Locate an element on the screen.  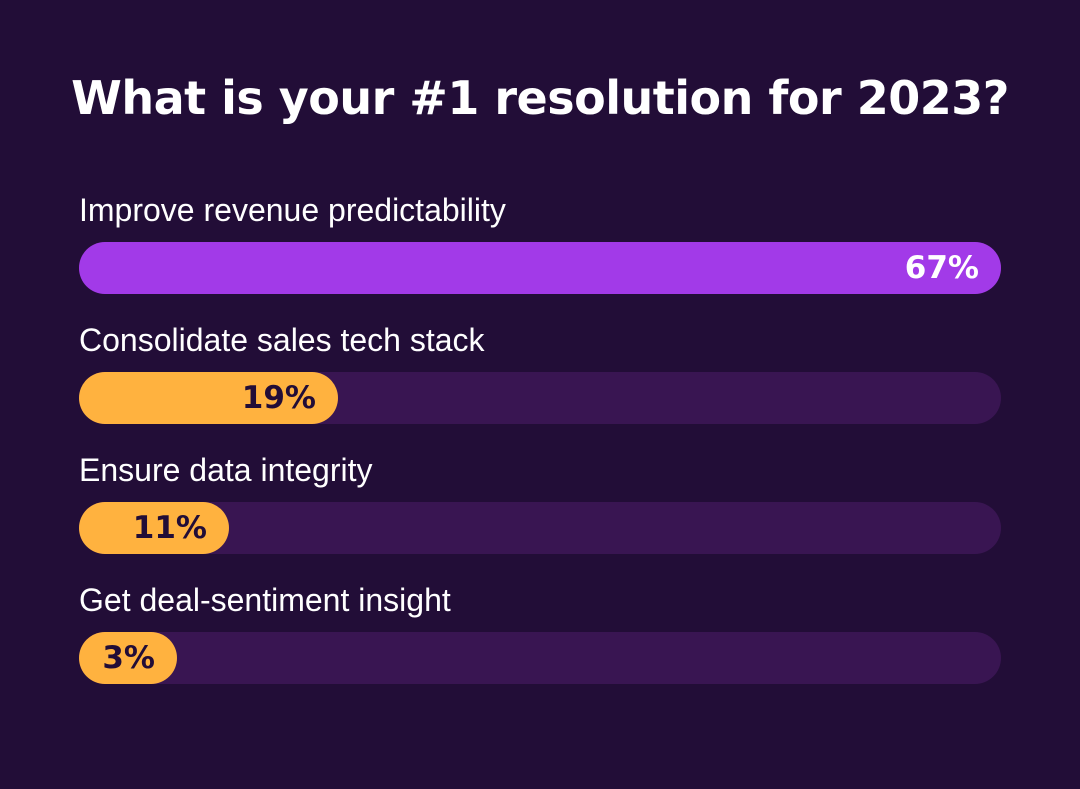
bar-track: 11% is located at coordinates (540, 528).